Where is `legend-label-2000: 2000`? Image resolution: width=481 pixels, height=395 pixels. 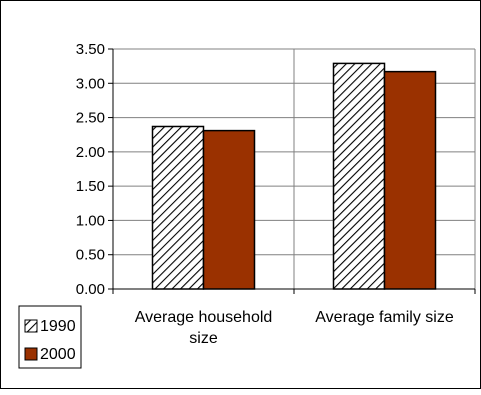
legend-label-2000: 2000 is located at coordinates (58, 354).